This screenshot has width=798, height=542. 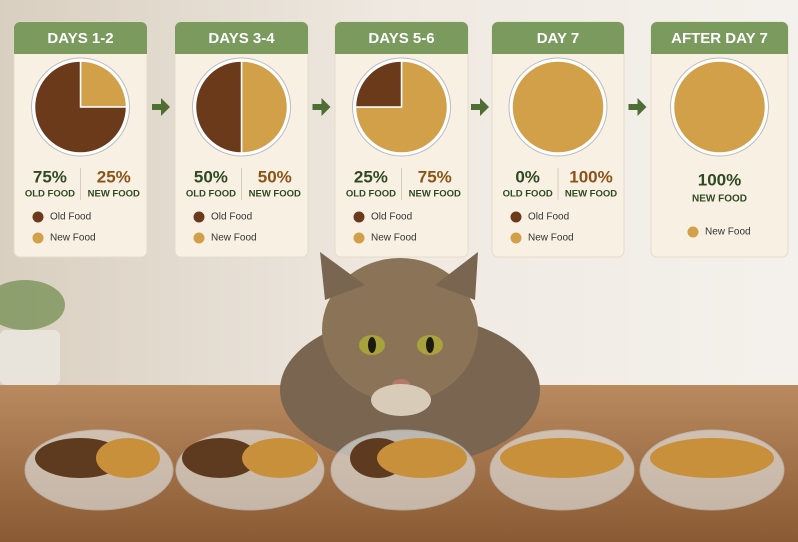 What do you see at coordinates (32, 332) in the screenshot?
I see `plant` at bounding box center [32, 332].